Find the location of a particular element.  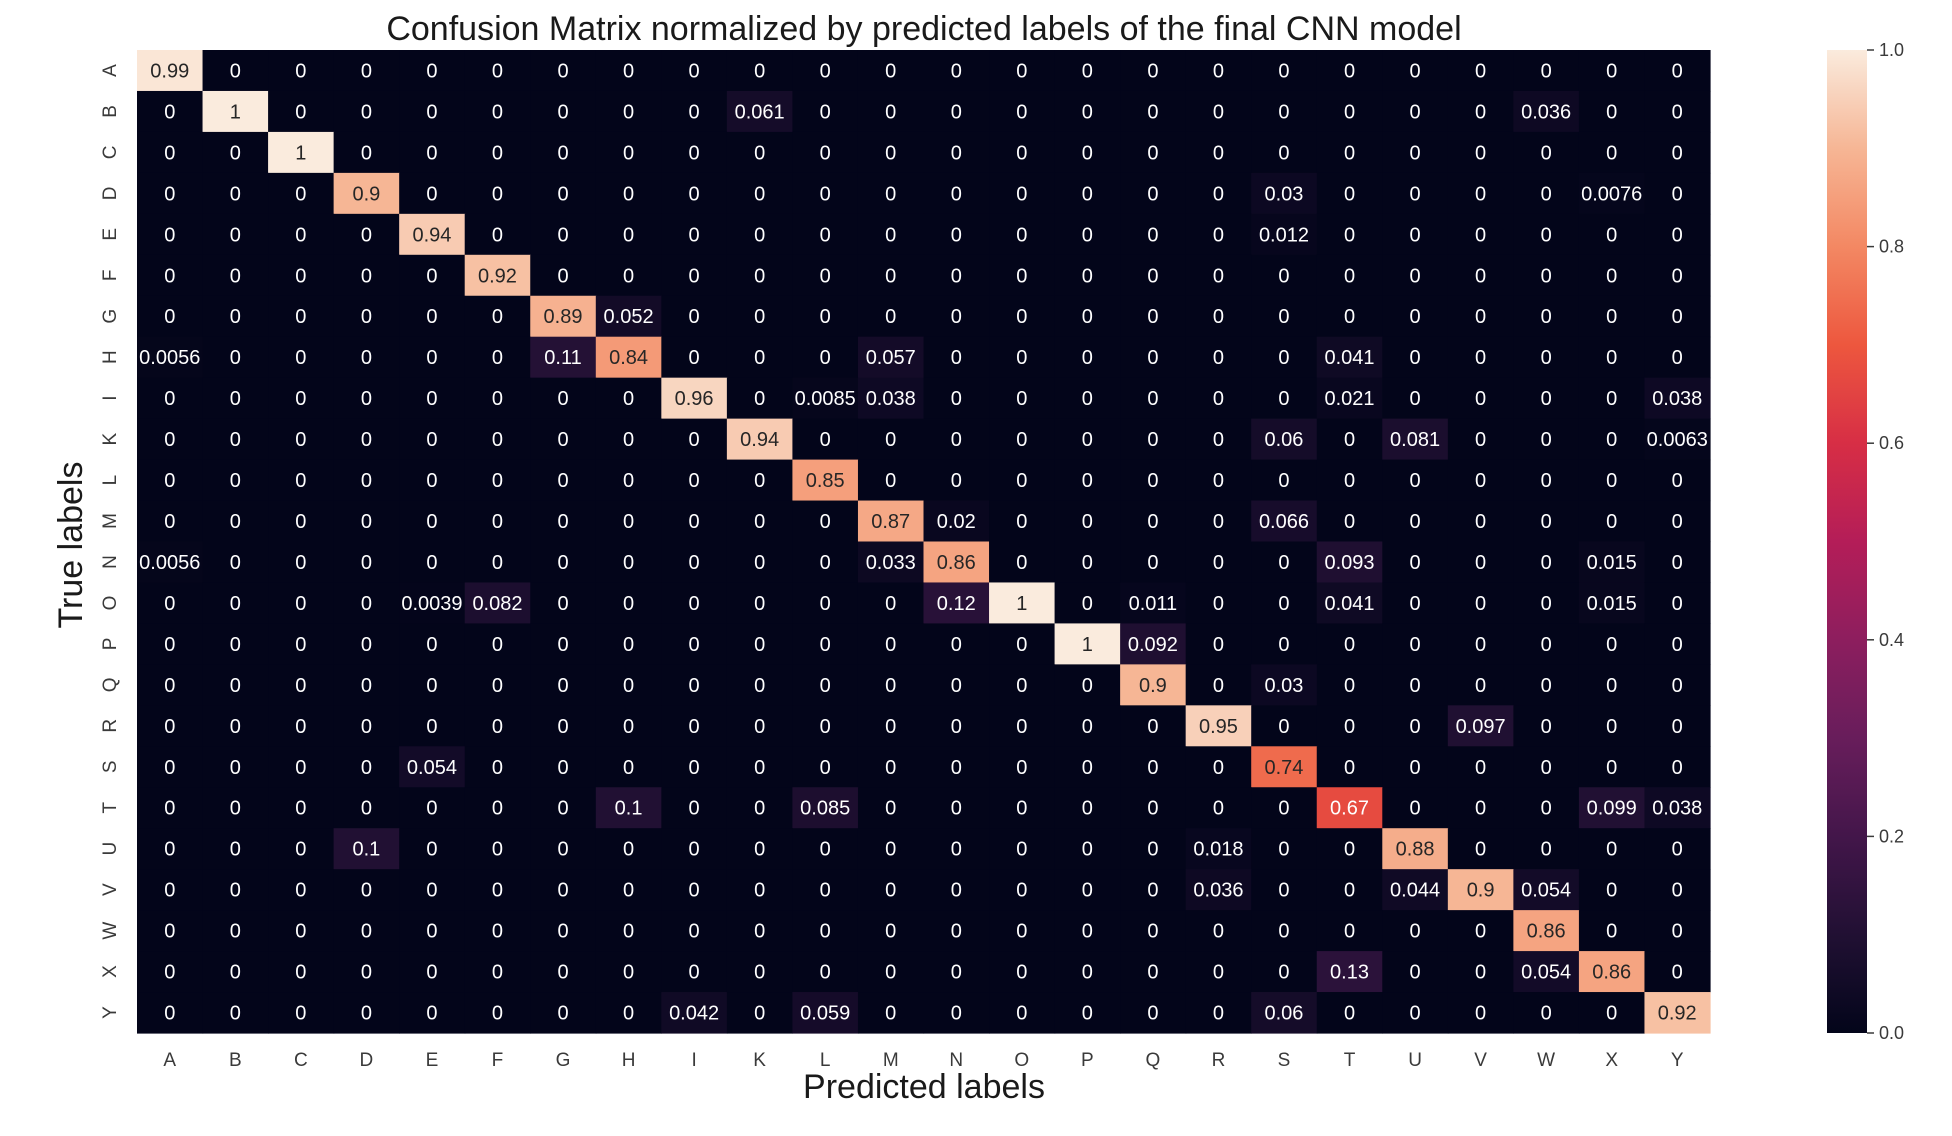

cell-P-B is located at coordinates (235, 644).